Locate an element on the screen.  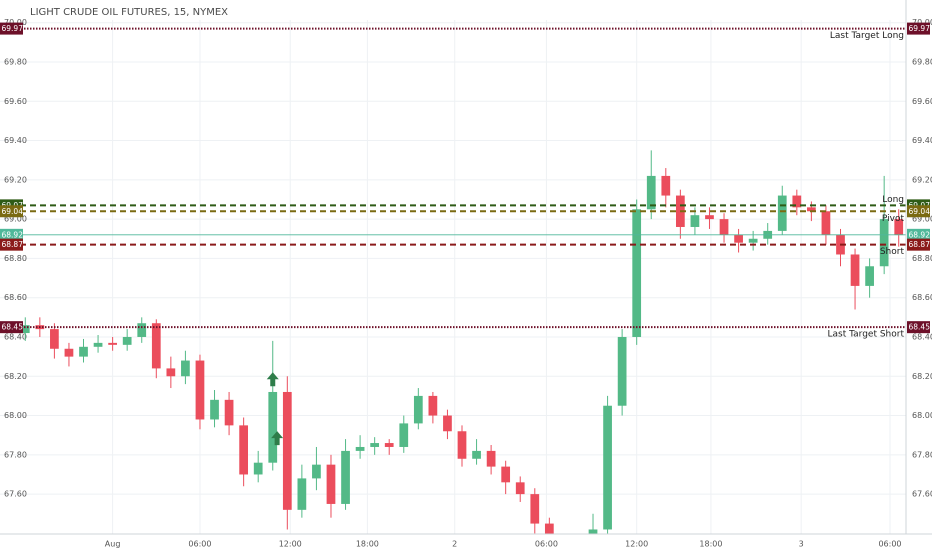
chart-title: LIGHT CRUDE OIL FUTURES, 15, NYMEX is located at coordinates (129, 12).